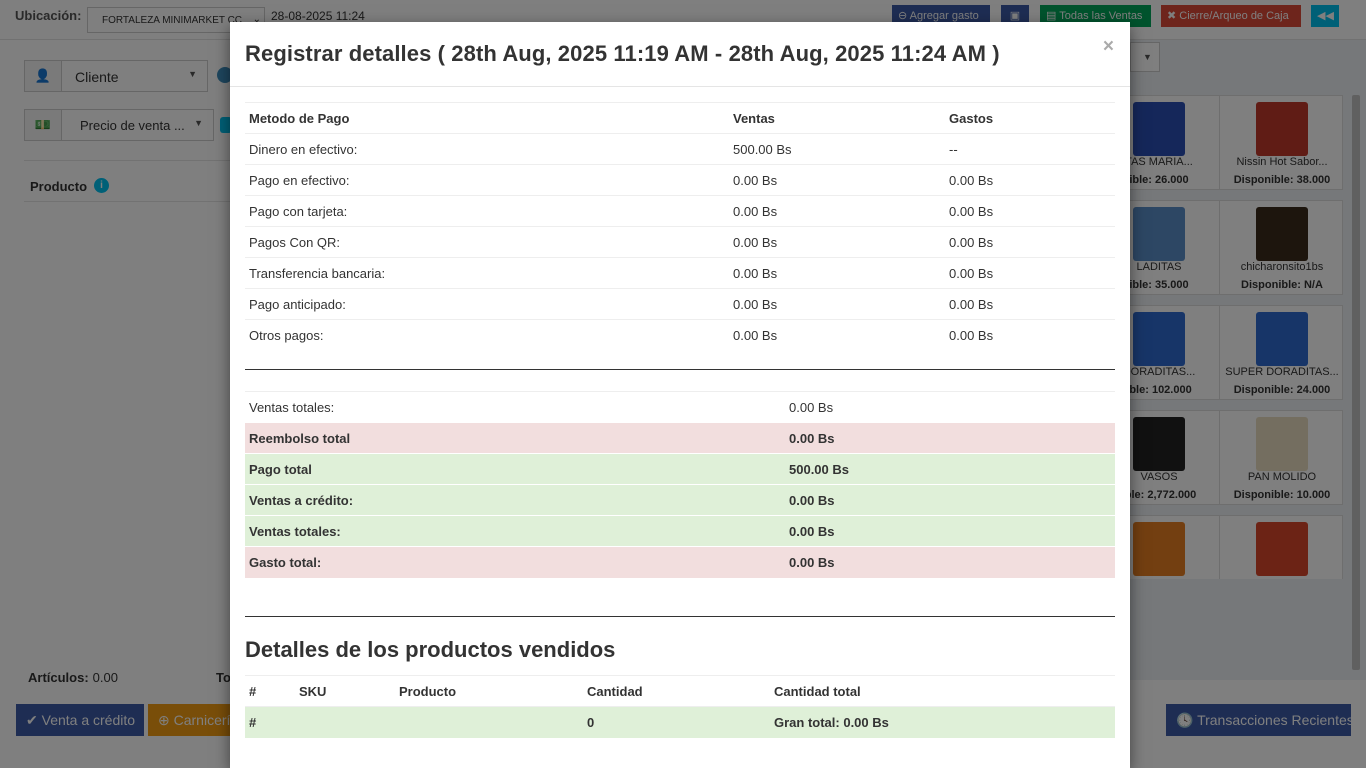 This screenshot has height=768, width=1366. What do you see at coordinates (515, 438) in the screenshot?
I see `summary-label: Reembolso total` at bounding box center [515, 438].